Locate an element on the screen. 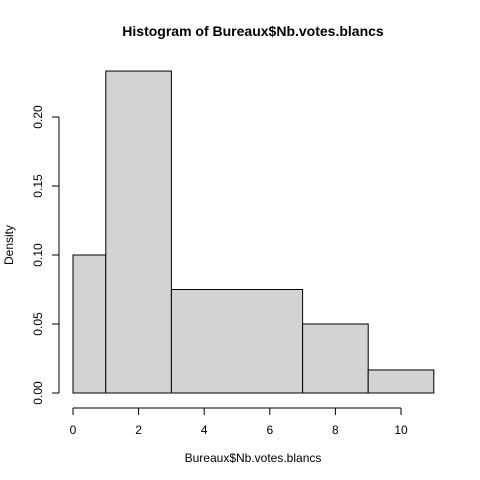  x-tick-label-1: 2 is located at coordinates (138, 430).